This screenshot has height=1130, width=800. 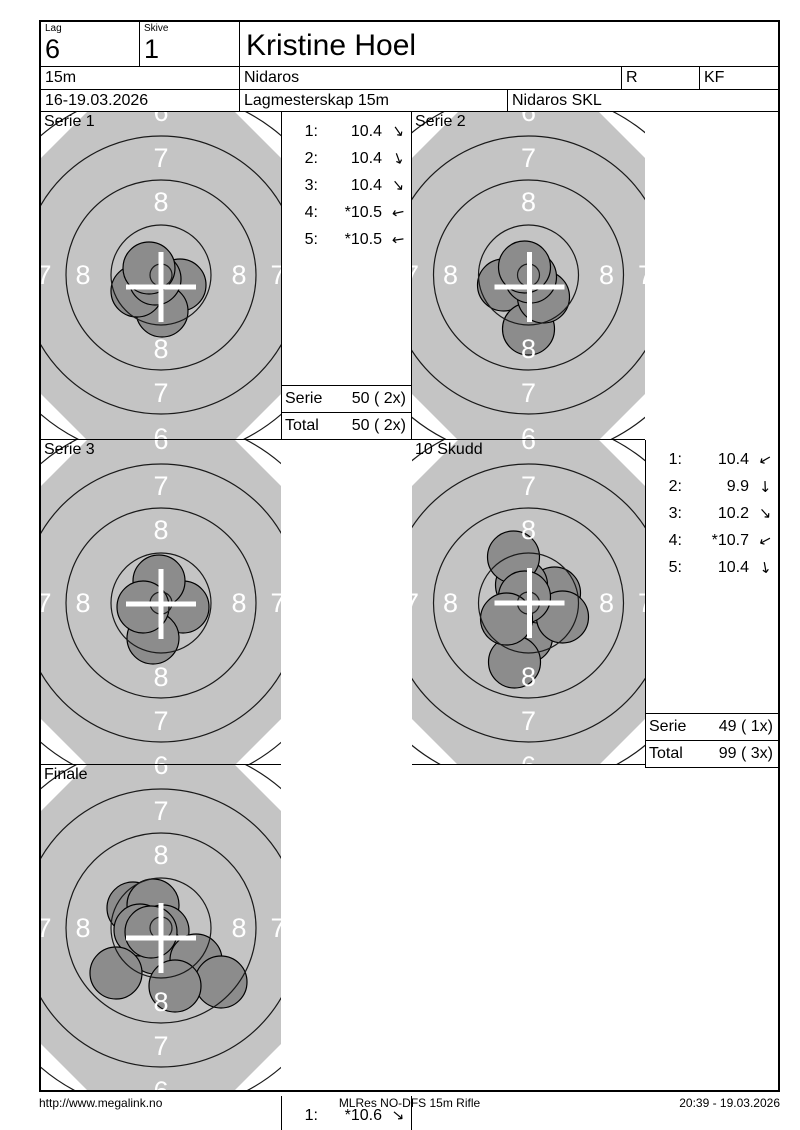 What do you see at coordinates (712, 513) in the screenshot?
I see `shot-row: 3: 10.2 →` at bounding box center [712, 513].